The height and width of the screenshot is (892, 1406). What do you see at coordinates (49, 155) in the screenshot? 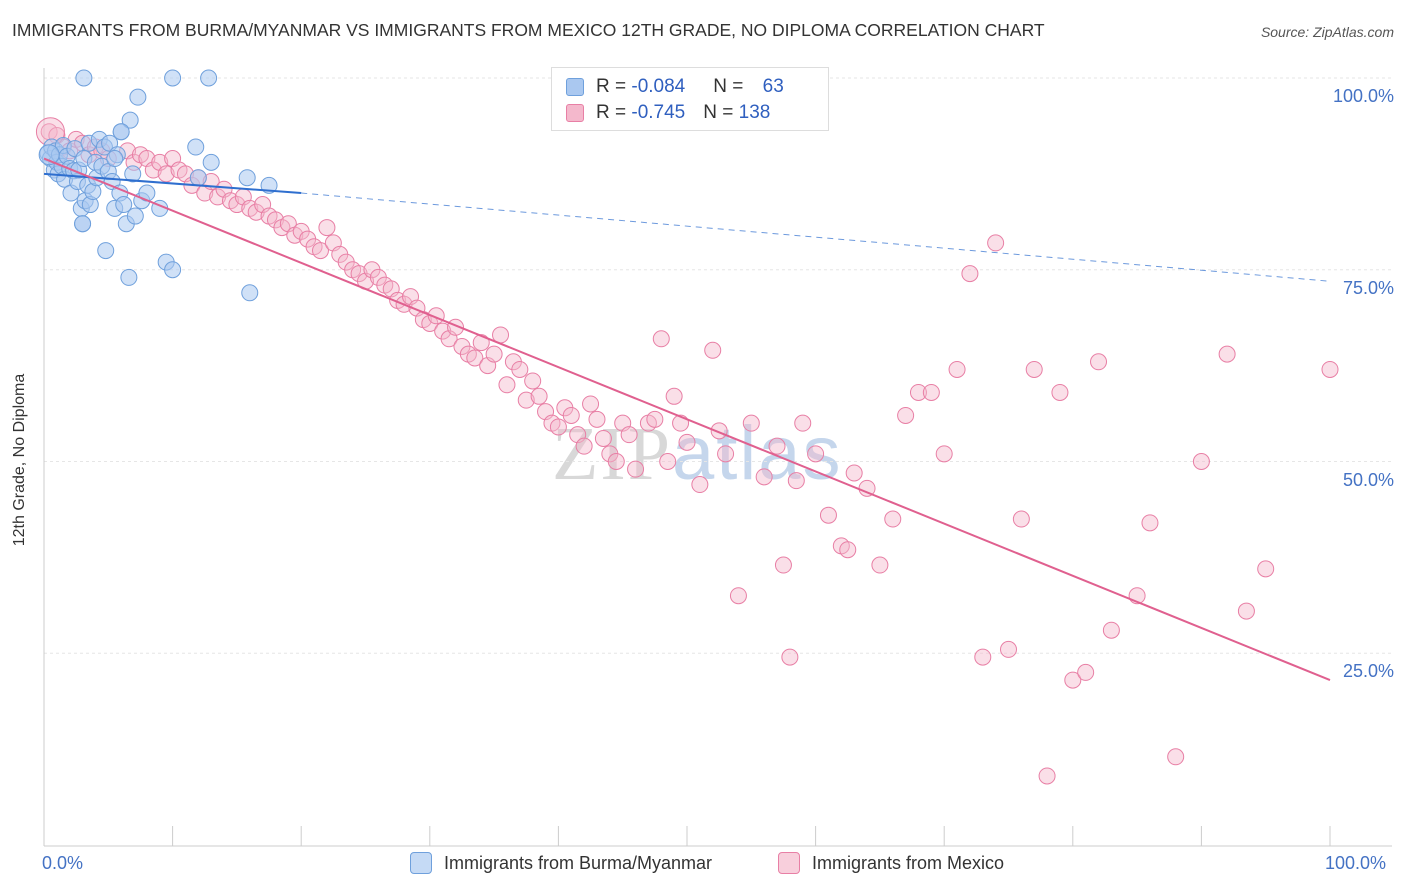
I see `point-burma-cluster` at bounding box center [49, 155].